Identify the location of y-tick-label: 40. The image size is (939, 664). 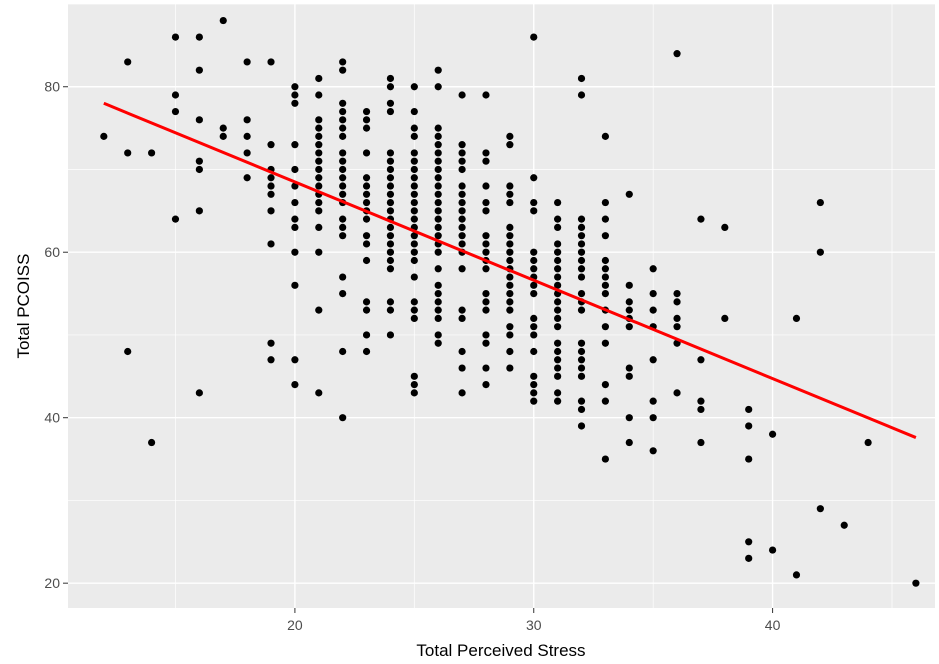
(52, 418).